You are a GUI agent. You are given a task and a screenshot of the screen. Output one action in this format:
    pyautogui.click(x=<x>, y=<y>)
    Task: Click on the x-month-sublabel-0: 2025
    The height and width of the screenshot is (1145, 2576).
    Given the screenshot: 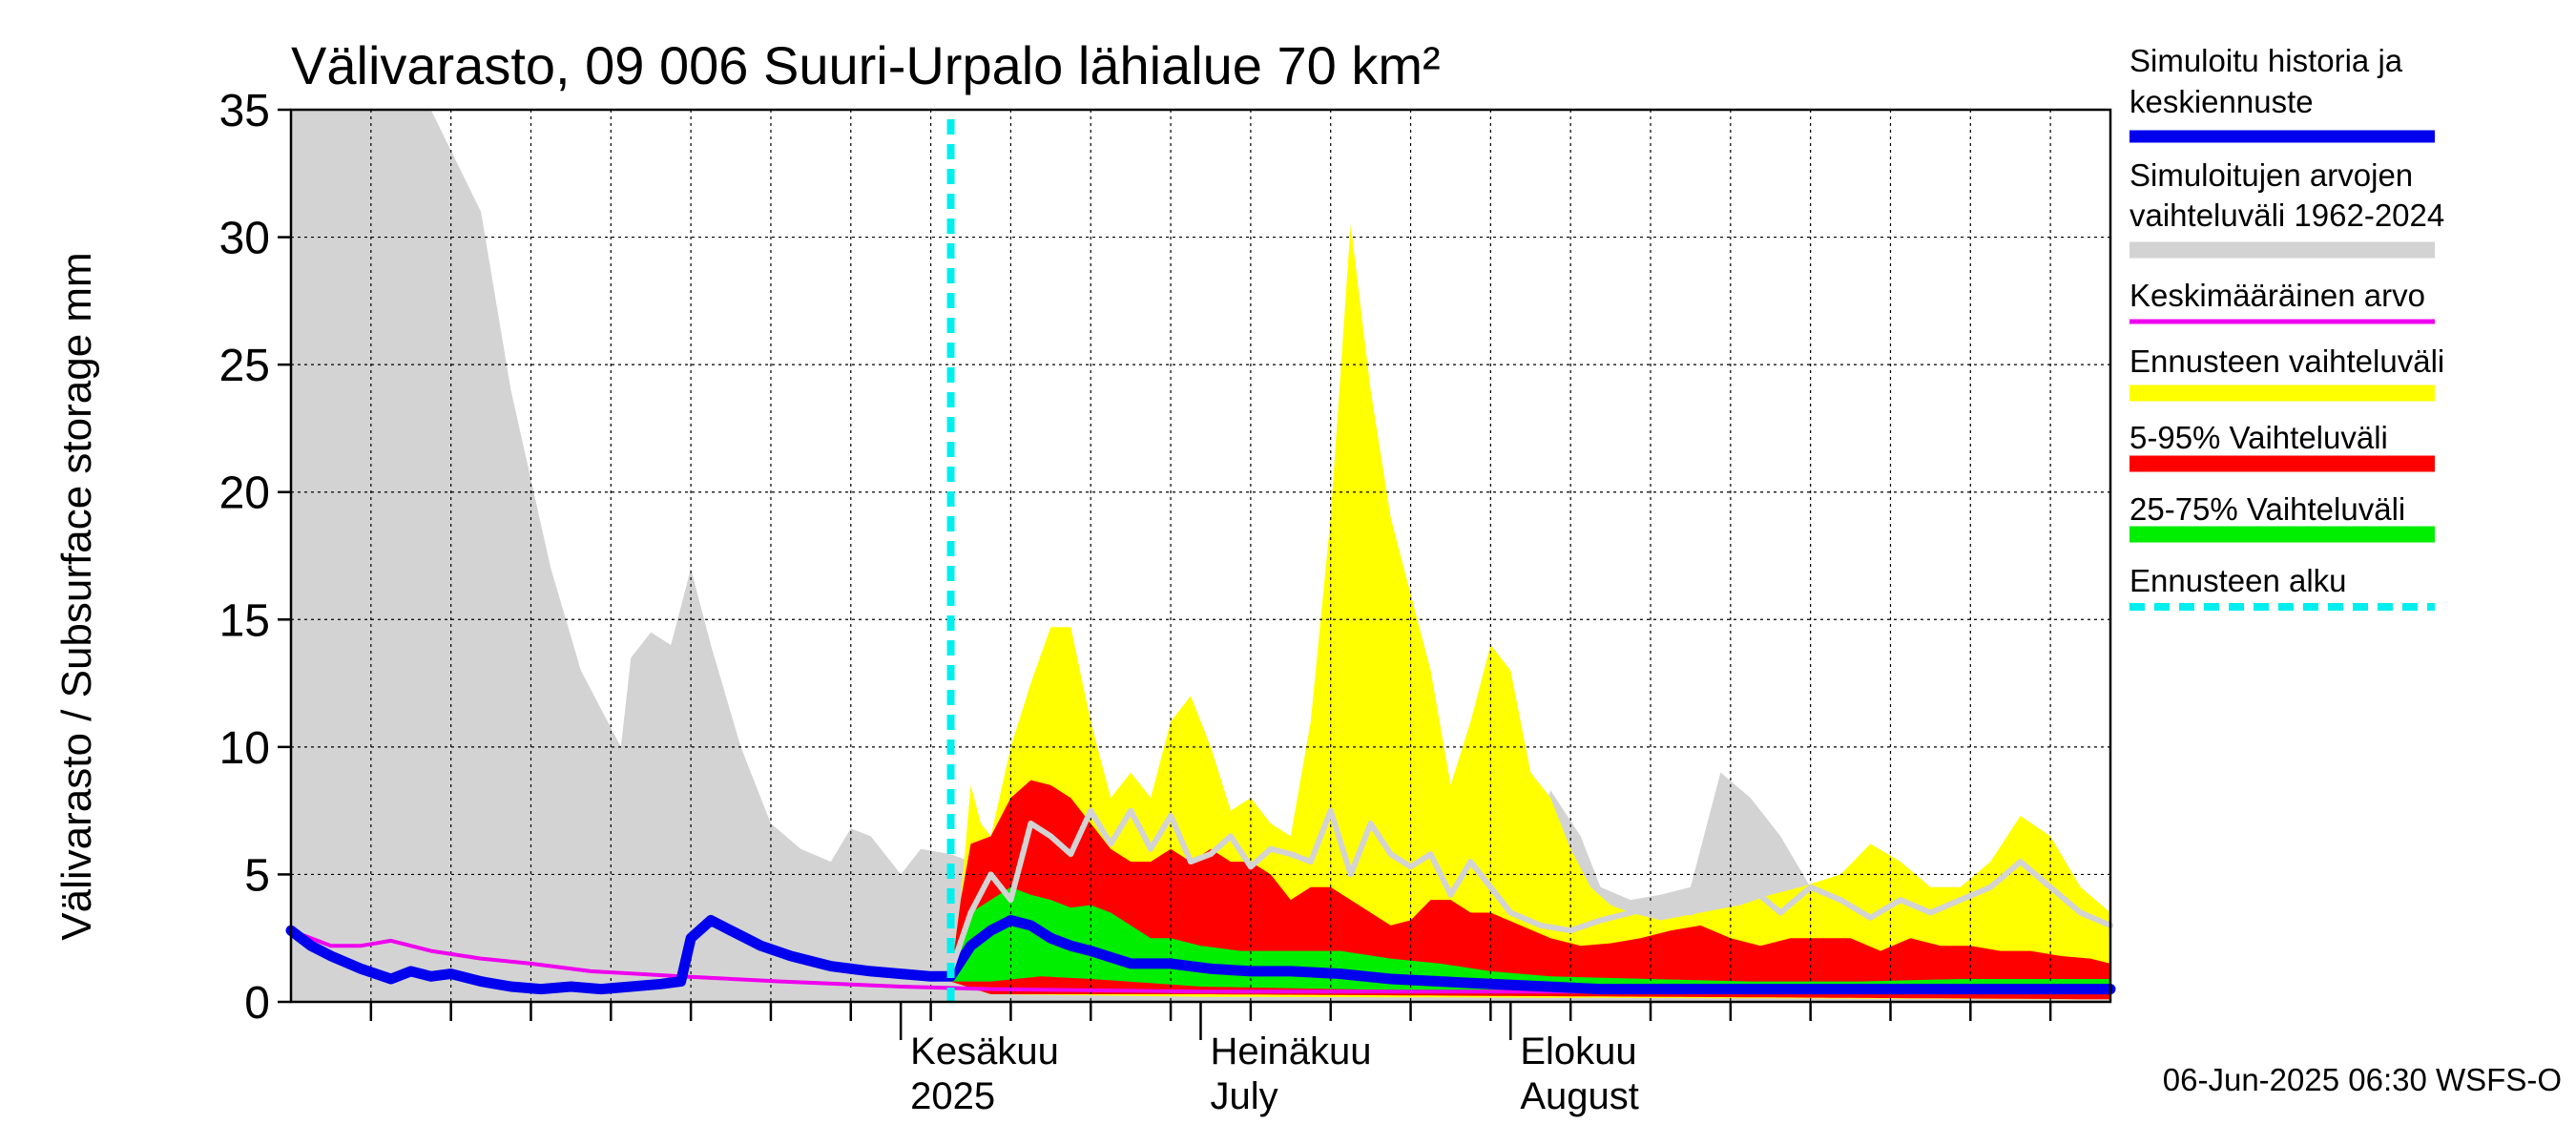 What is the action you would take?
    pyautogui.click(x=952, y=1096)
    